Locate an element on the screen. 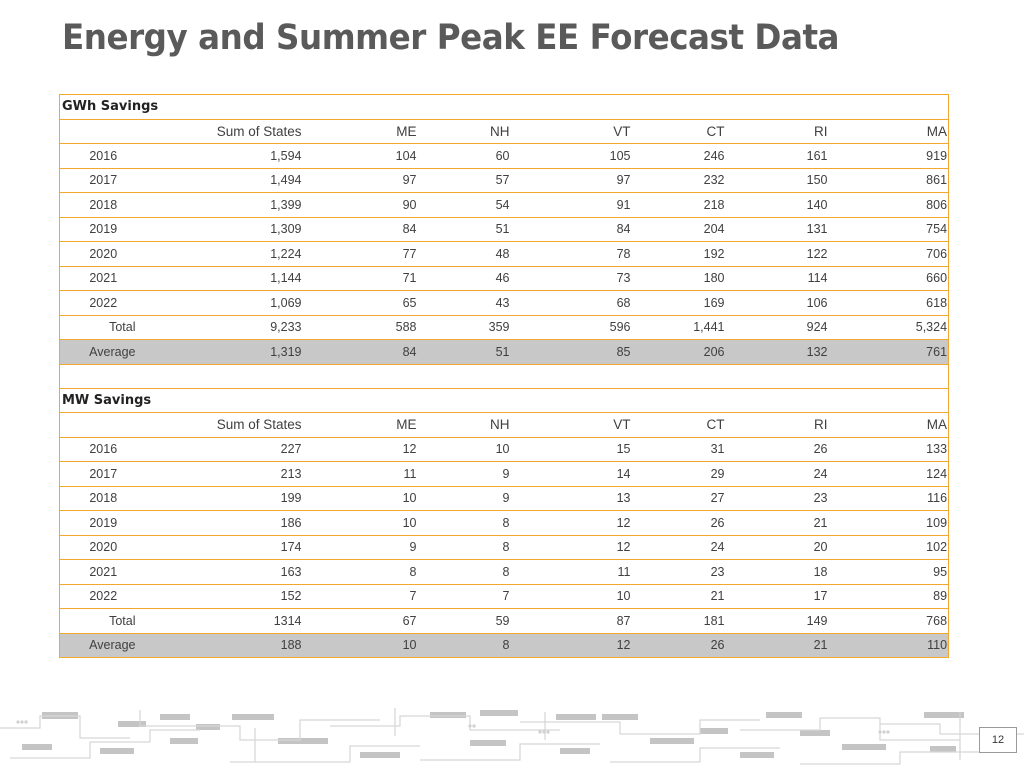 This screenshot has width=1024, height=768. cell-ma: 110 is located at coordinates (888, 645).